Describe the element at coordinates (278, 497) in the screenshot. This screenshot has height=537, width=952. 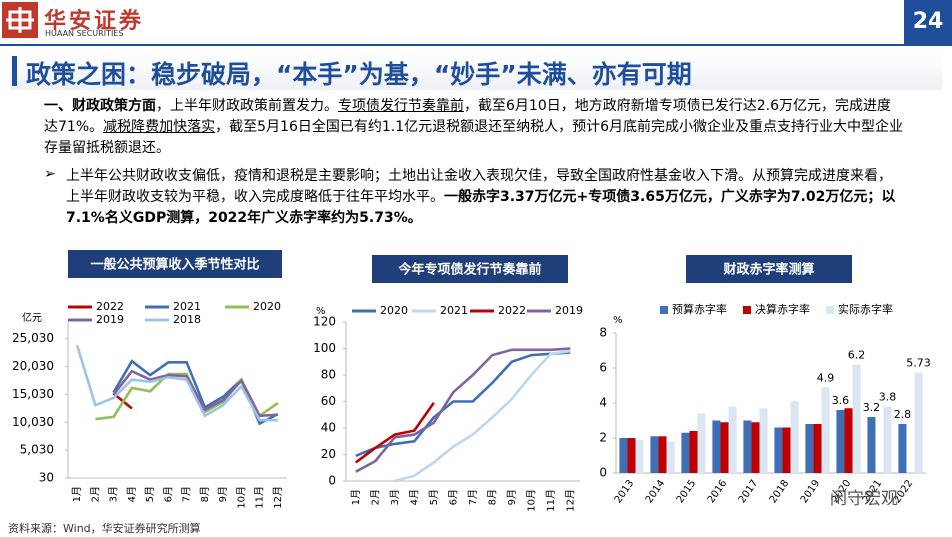
I see `x-tick-label: 12月` at that location.